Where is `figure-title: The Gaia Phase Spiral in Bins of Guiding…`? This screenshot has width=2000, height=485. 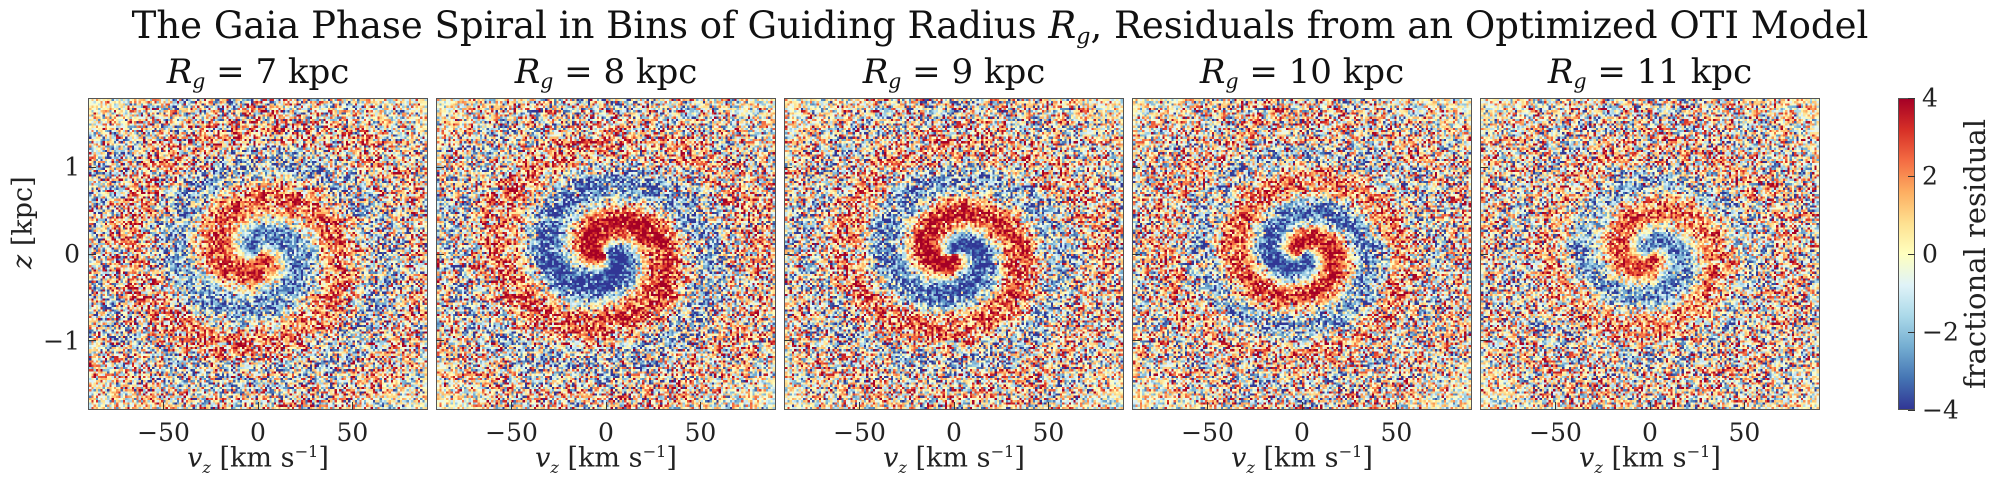 figure-title: The Gaia Phase Spiral in Bins of Guiding… is located at coordinates (1000, 27).